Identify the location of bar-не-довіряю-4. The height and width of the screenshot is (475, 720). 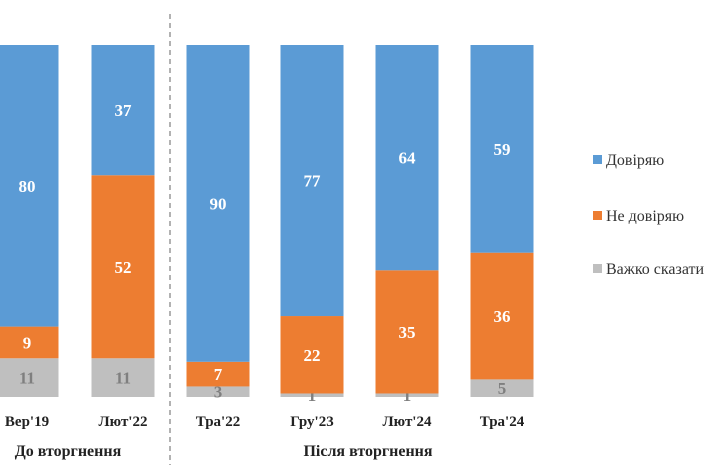
(407, 332).